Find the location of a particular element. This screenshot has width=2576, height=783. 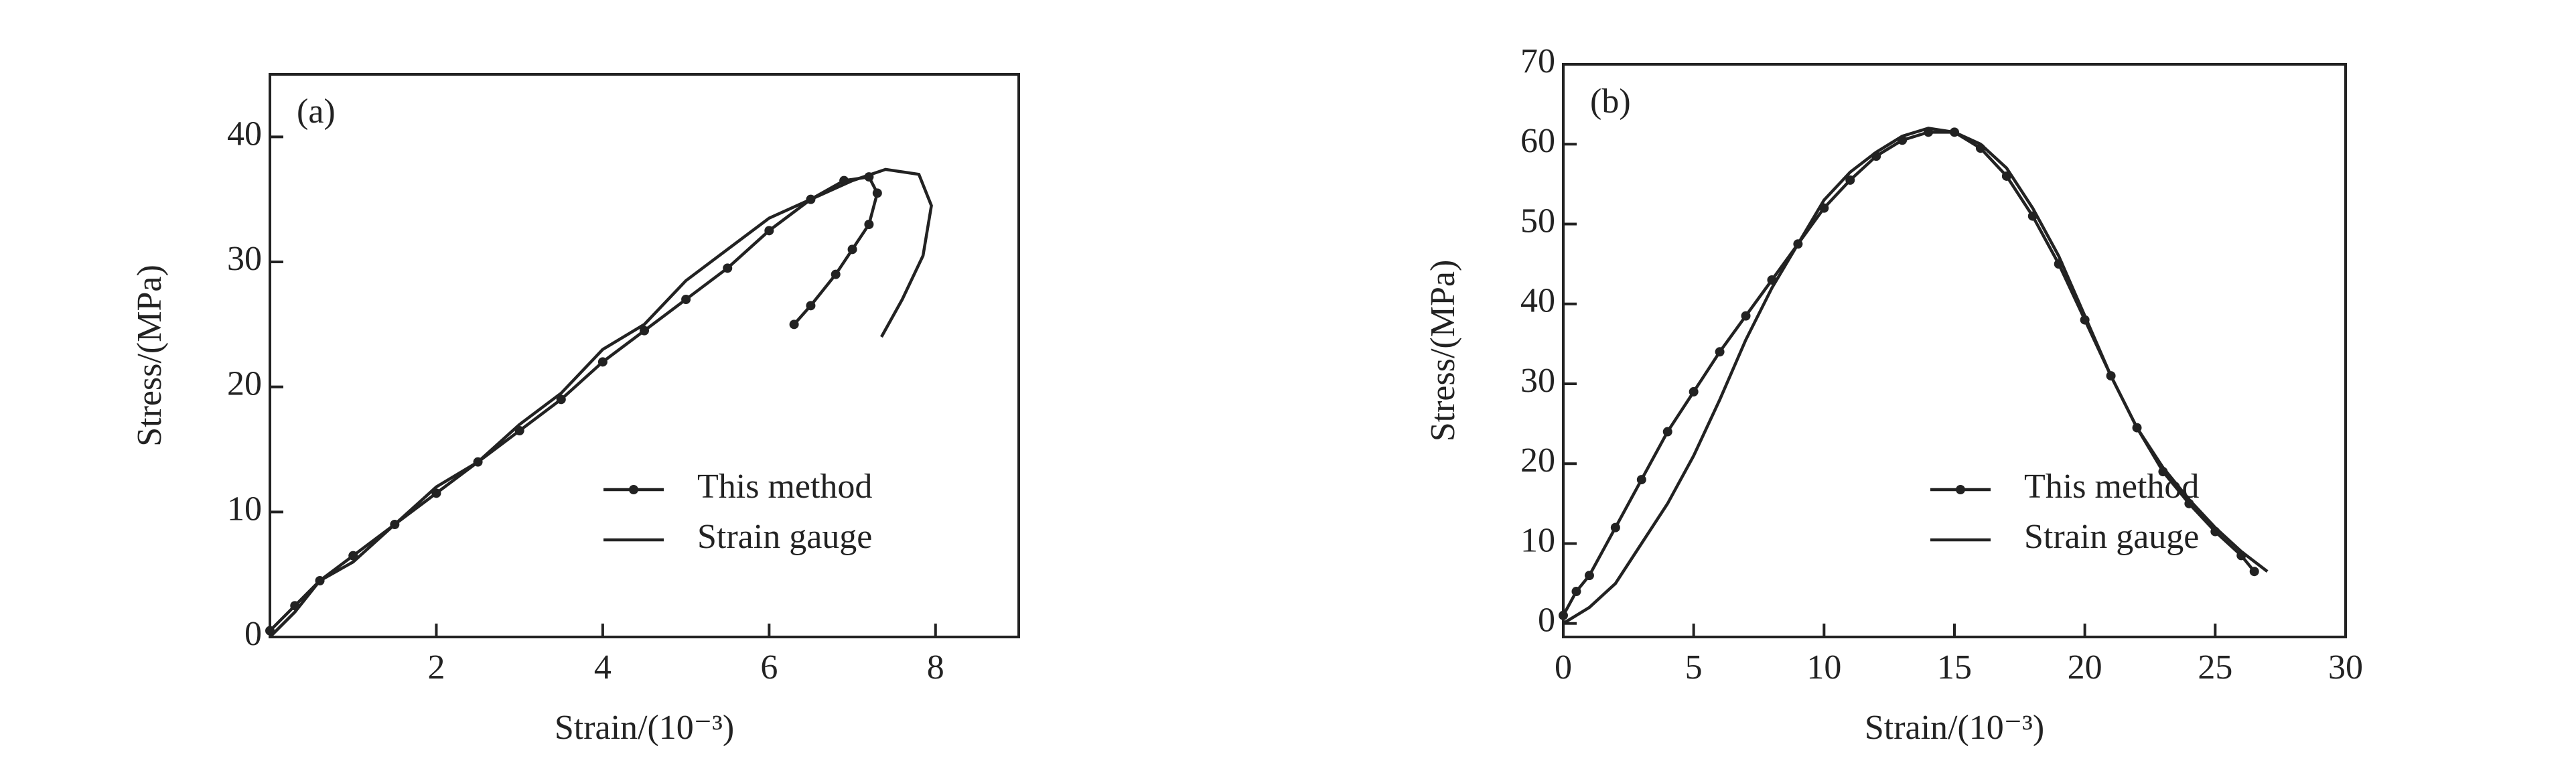

y-tick-label: 60 is located at coordinates (1537, 141).